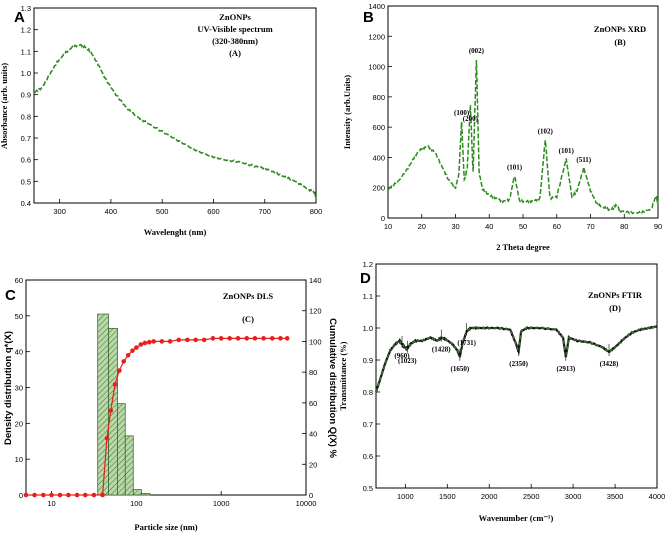  What do you see at coordinates (165, 527) in the screenshot?
I see `panel-c-xlabel: Particle size (nm)` at bounding box center [165, 527].